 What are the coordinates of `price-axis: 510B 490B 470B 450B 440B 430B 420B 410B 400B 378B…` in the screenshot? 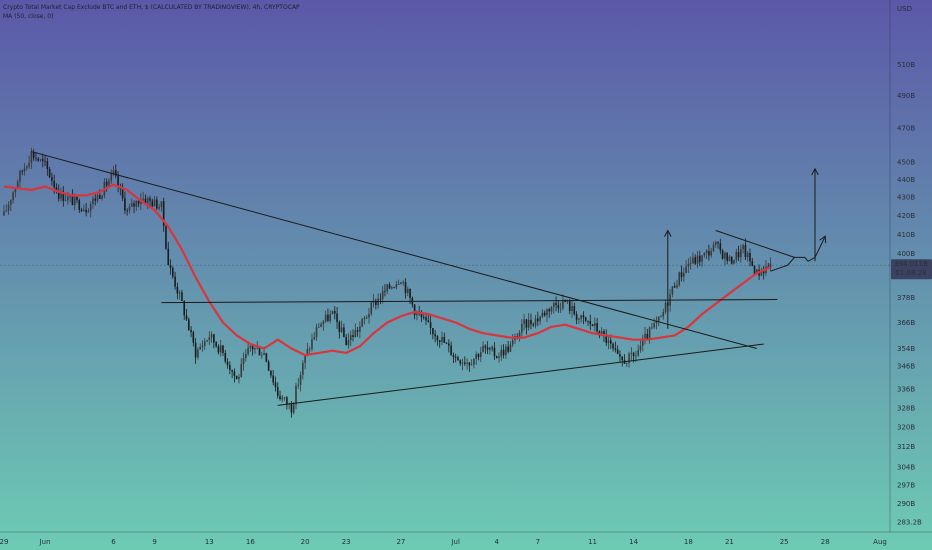 It's located at (909, 293).